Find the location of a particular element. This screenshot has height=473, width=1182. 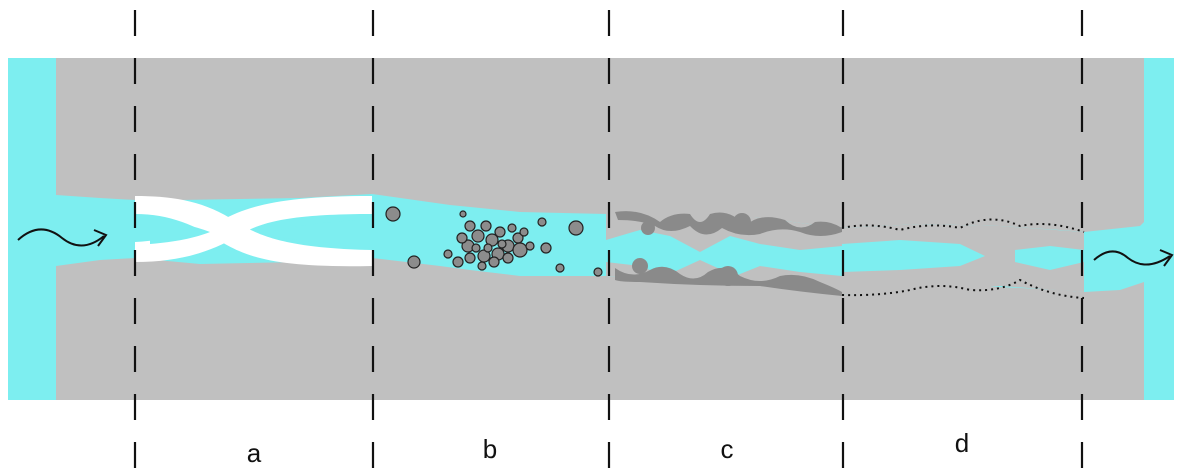

inlet-reservoir is located at coordinates (32, 229).